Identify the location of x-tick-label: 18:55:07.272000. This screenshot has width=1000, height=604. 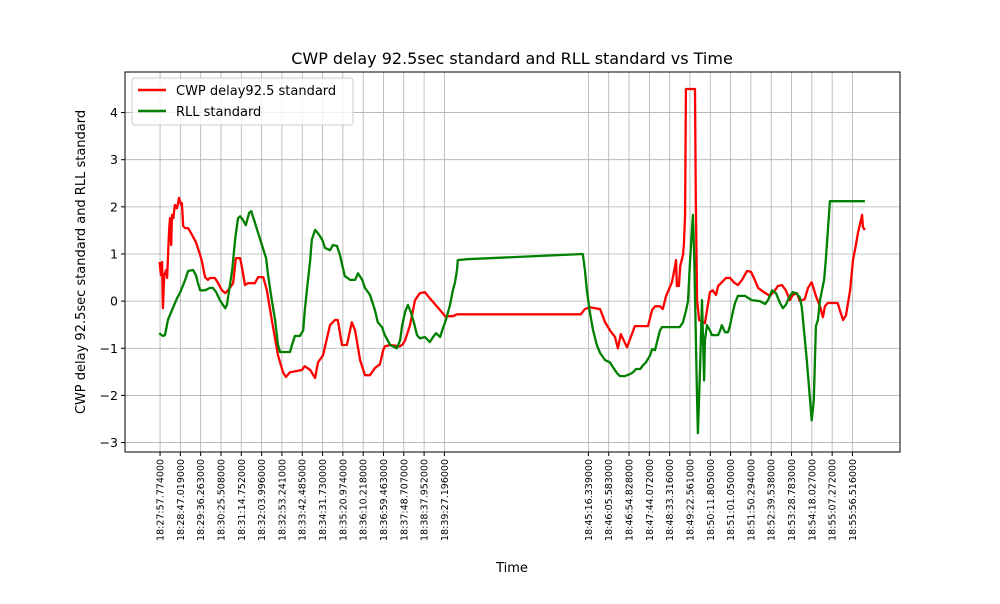
(833, 500).